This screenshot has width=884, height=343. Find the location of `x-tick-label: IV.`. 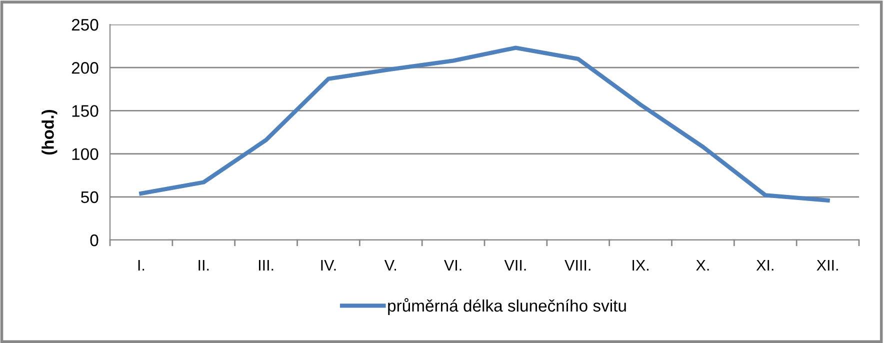

x-tick-label: IV. is located at coordinates (328, 265).